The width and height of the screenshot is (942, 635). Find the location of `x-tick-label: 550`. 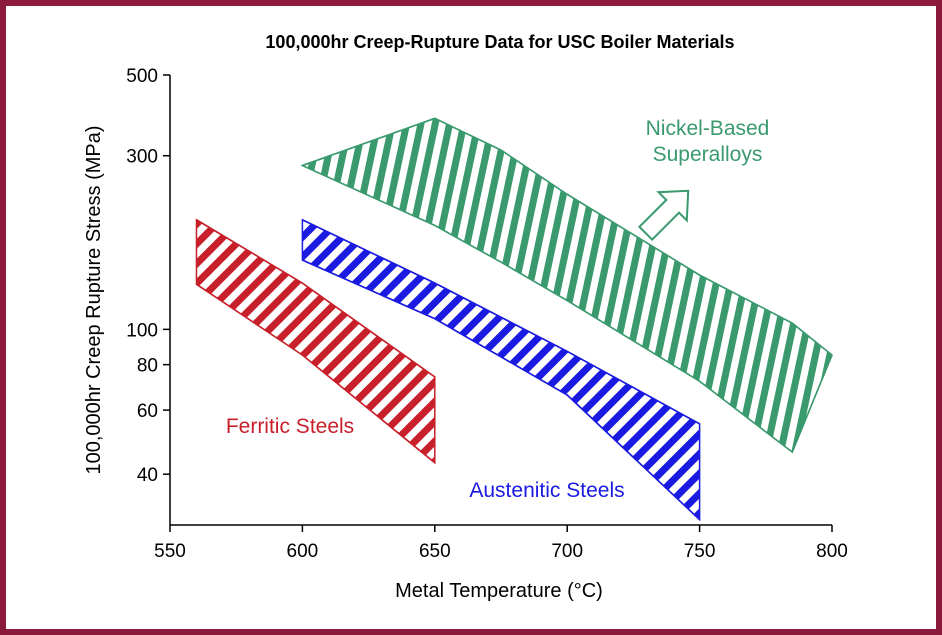

x-tick-label: 550 is located at coordinates (170, 551).